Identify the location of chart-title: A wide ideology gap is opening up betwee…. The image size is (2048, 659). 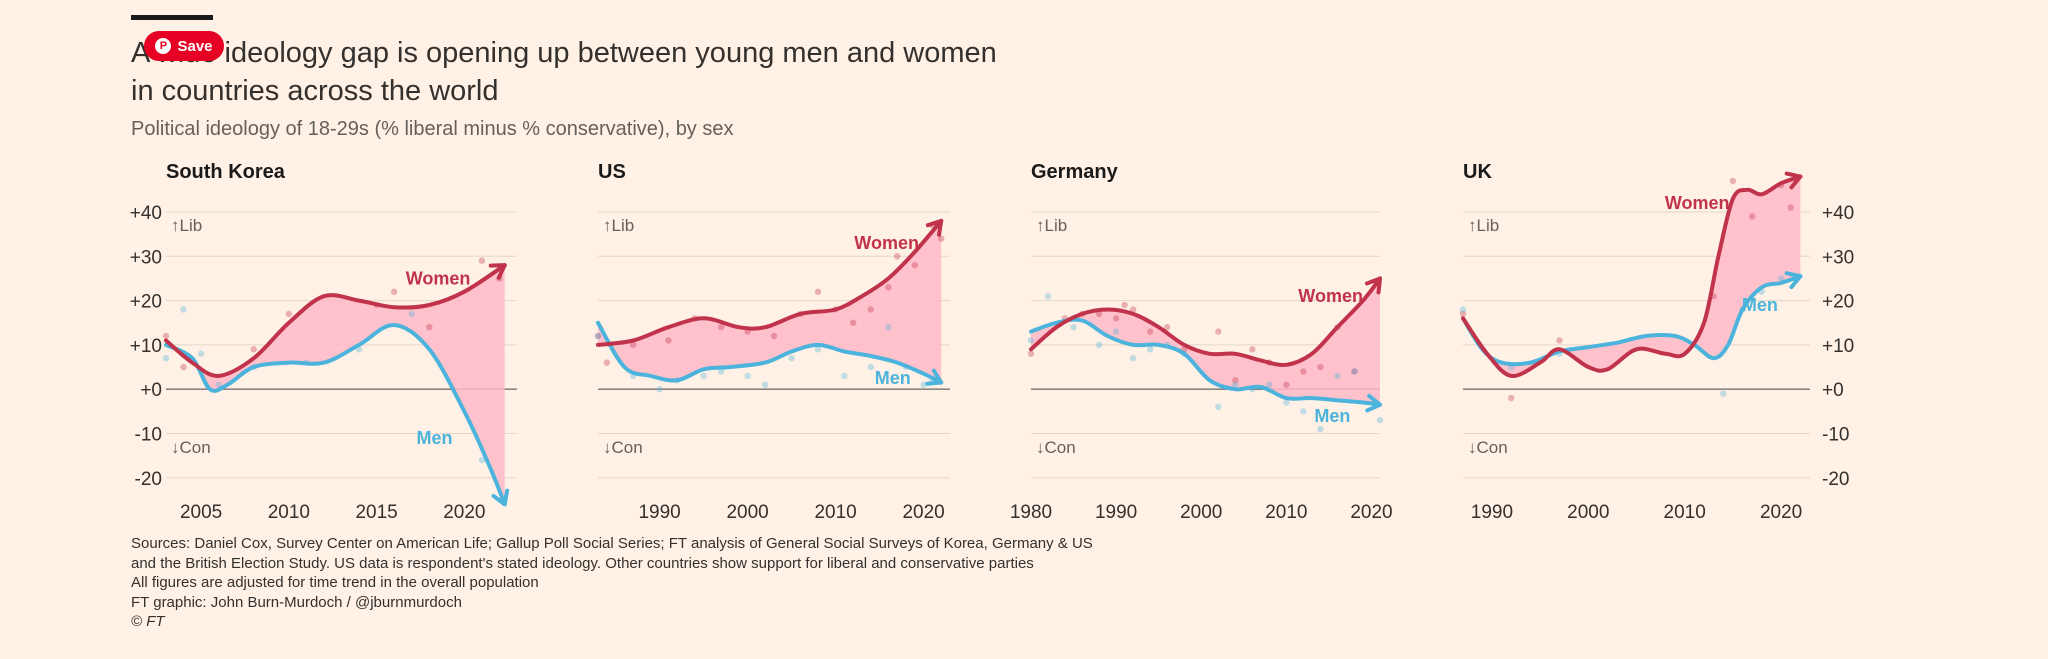
(581, 72).